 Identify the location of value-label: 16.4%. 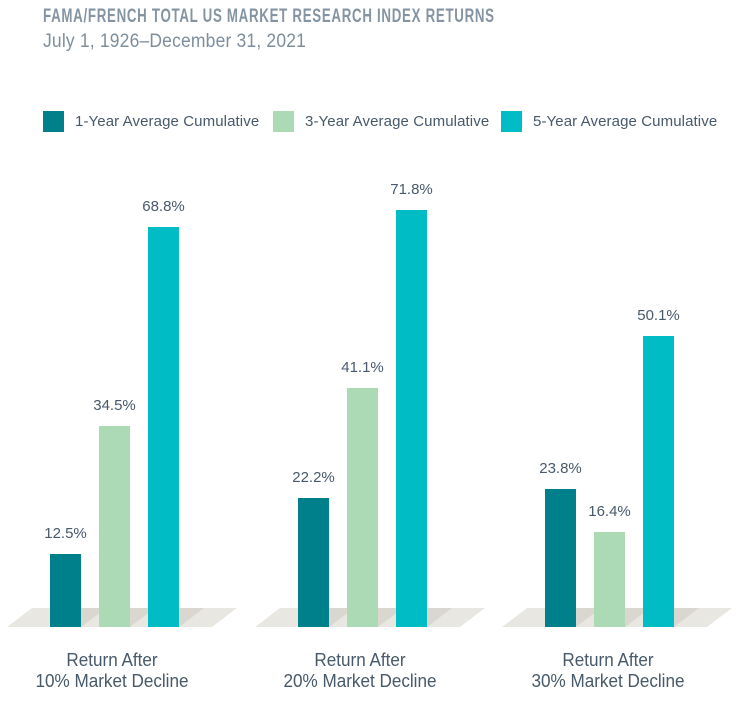
(609, 511).